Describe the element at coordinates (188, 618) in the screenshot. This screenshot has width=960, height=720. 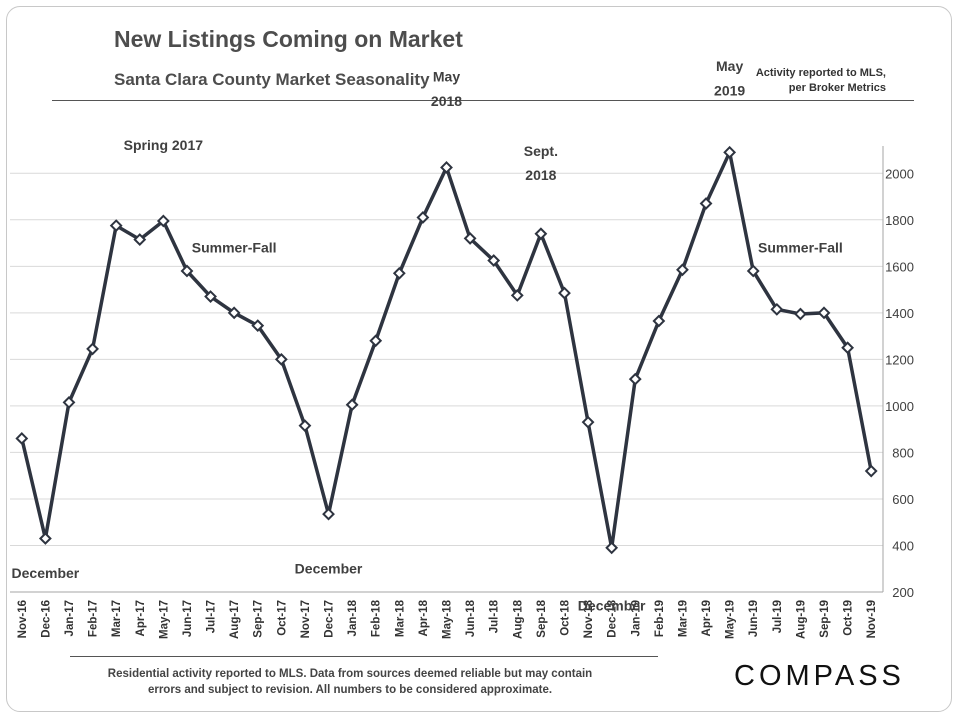
I see `x-tick-label: Jun-17` at that location.